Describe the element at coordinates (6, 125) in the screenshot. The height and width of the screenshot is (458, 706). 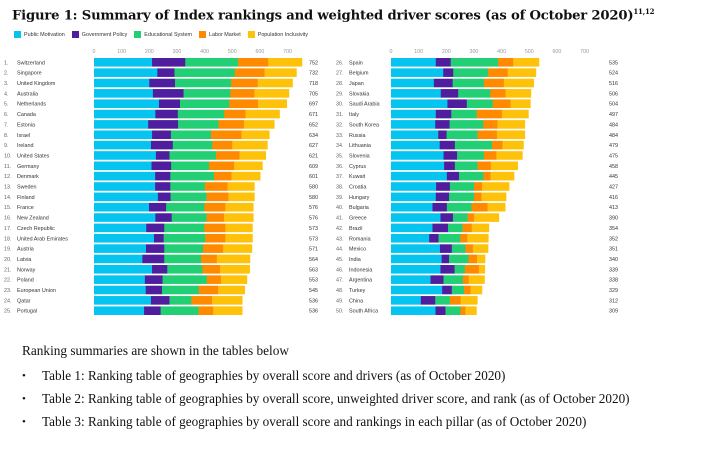
I see `rank-label: 7.` at that location.